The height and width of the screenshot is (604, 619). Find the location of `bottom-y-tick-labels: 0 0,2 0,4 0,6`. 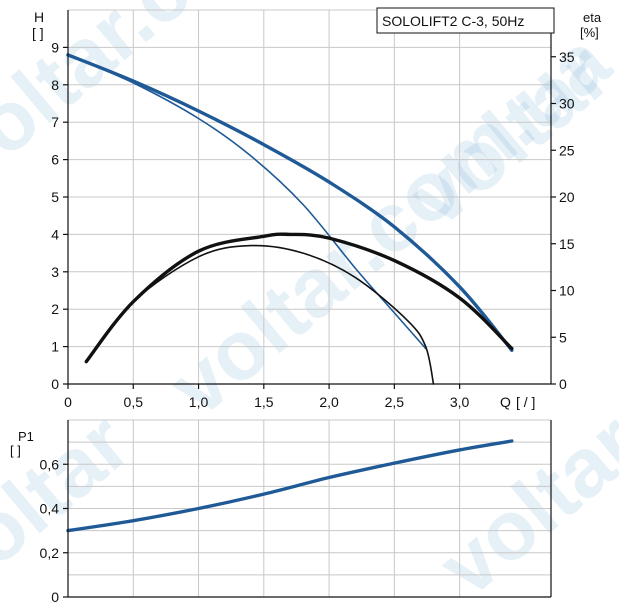

bottom-y-tick-labels: 0 0,2 0,4 0,6 is located at coordinates (54, 530).